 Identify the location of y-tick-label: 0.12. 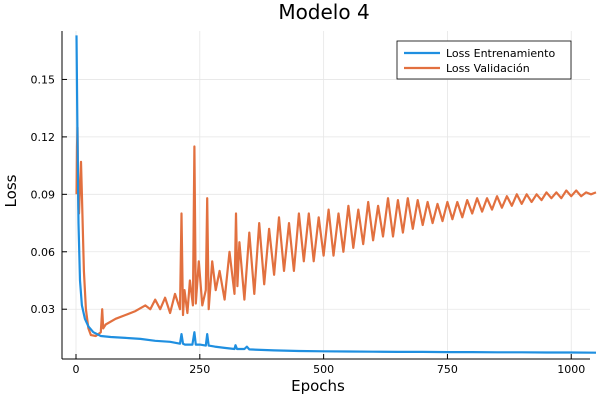
(43, 137).